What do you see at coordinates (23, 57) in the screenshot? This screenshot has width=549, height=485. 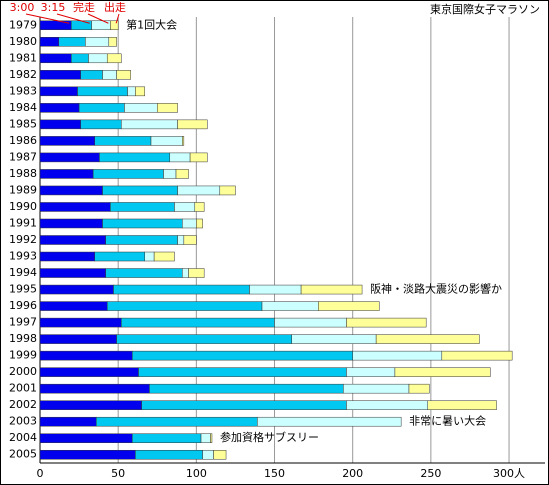 I see `y-tick-label: 1981` at bounding box center [23, 57].